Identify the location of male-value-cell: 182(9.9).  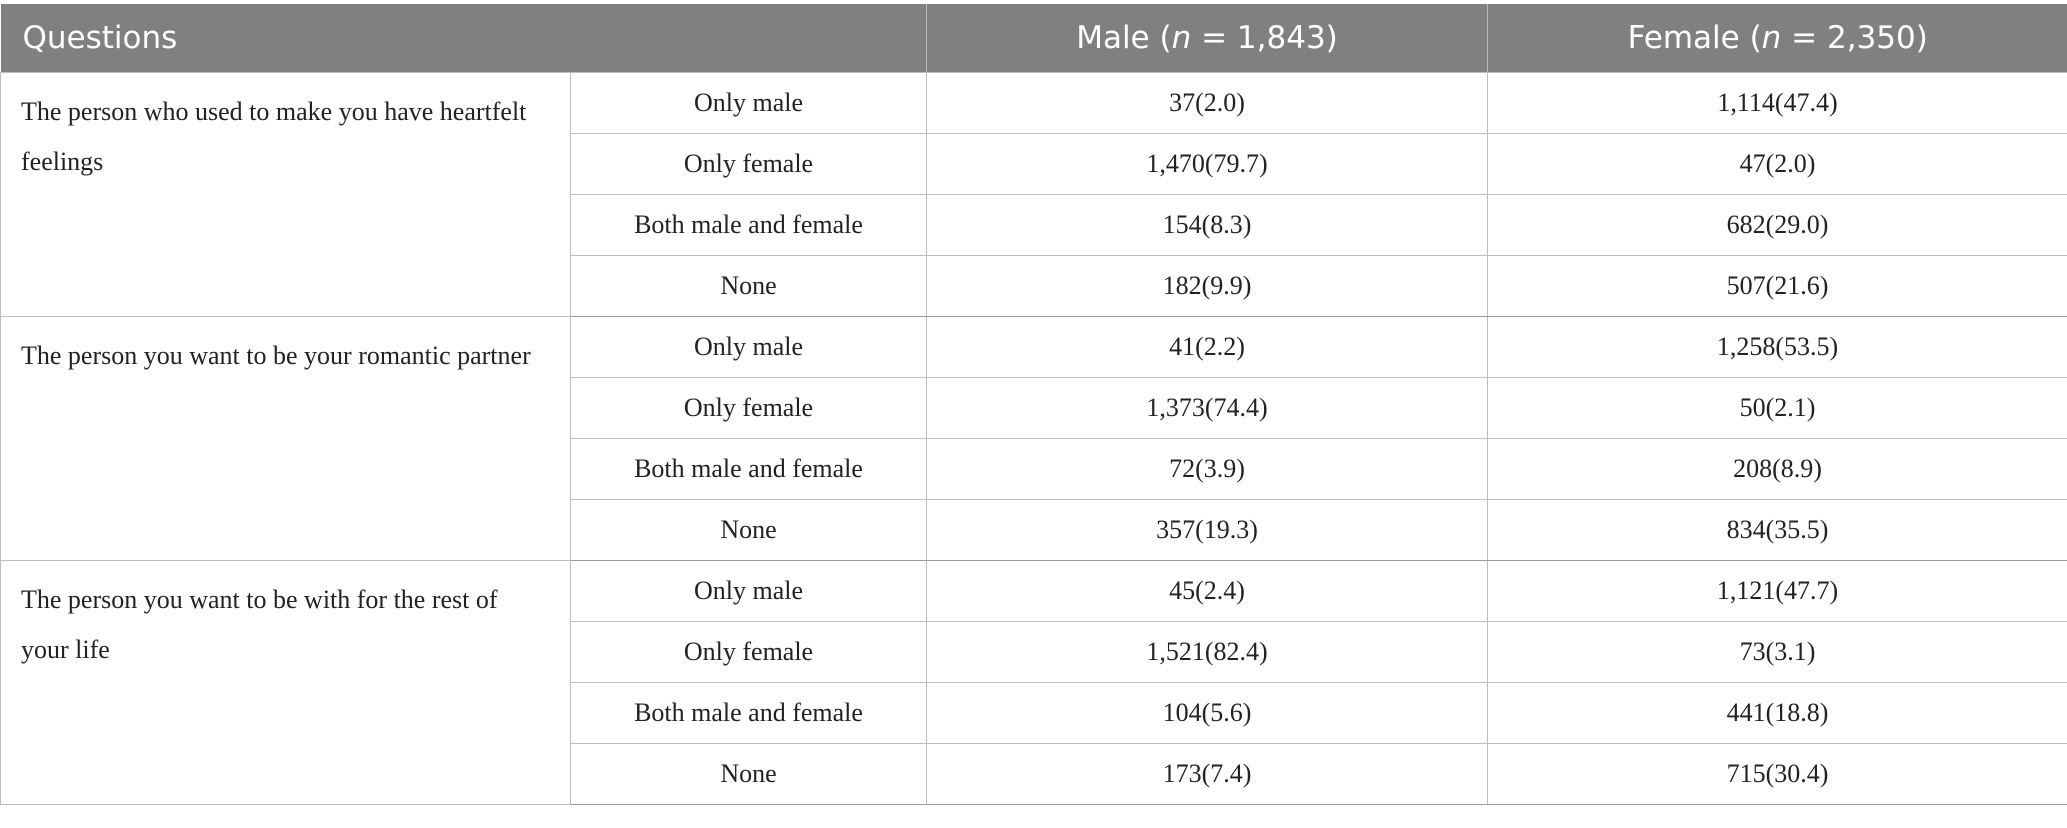
(1207, 286).